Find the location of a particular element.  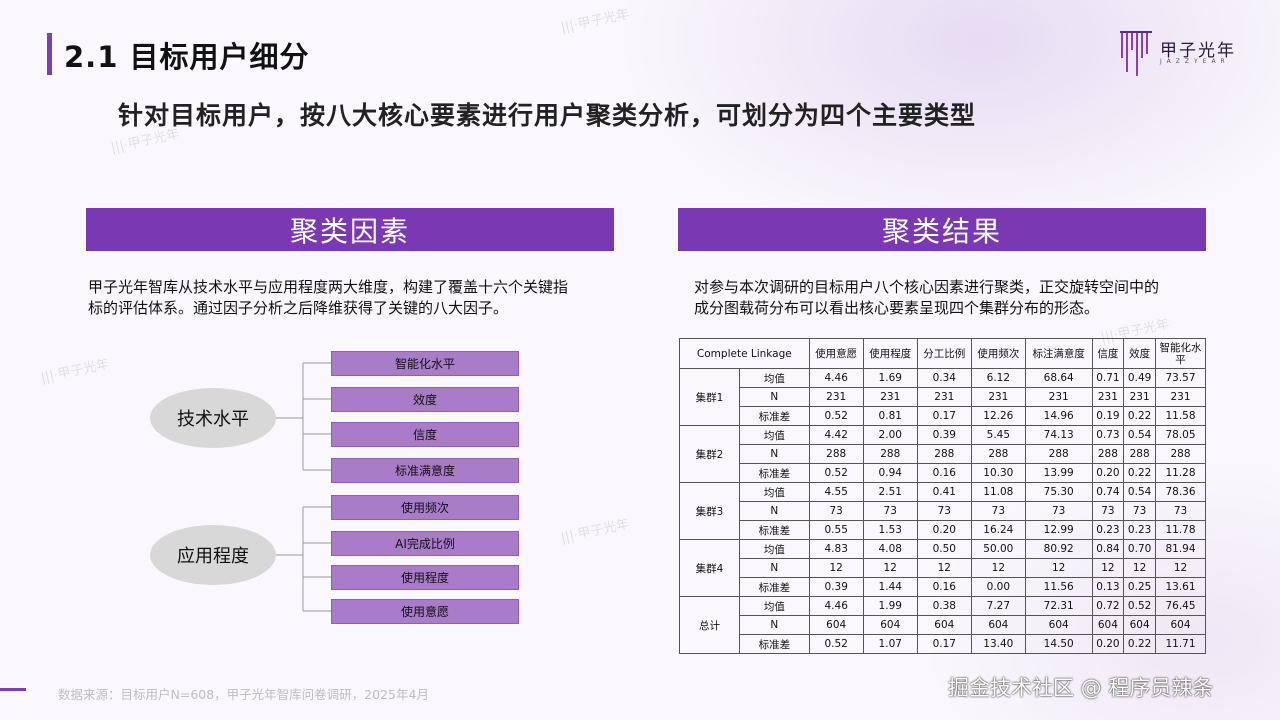

factor-box: AI完成比例 is located at coordinates (425, 543).